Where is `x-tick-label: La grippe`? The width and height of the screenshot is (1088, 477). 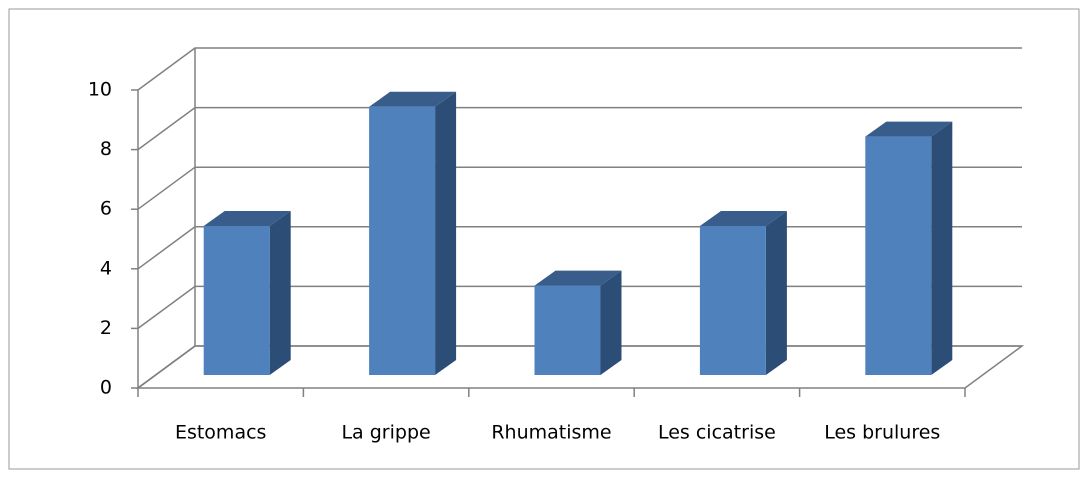 x-tick-label: La grippe is located at coordinates (385, 433).